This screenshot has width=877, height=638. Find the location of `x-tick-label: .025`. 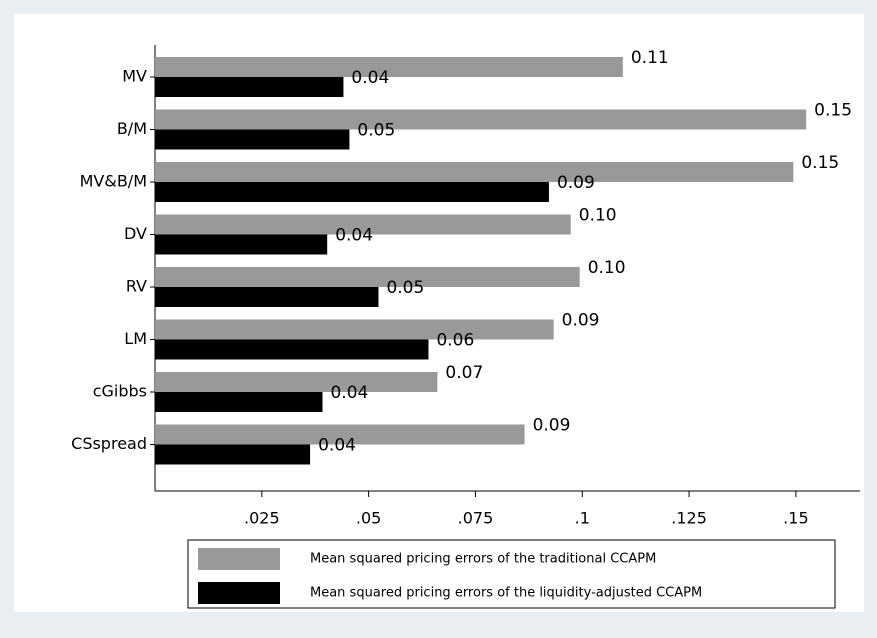

x-tick-label: .025 is located at coordinates (262, 518).